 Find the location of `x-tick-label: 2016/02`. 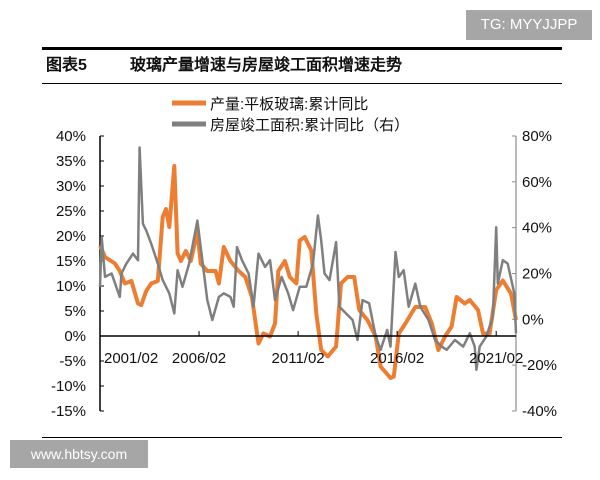

x-tick-label: 2016/02 is located at coordinates (397, 358).